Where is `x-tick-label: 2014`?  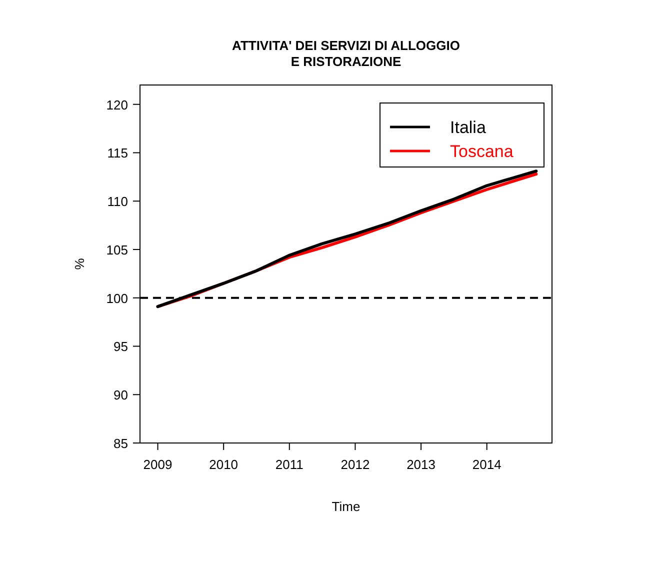 x-tick-label: 2014 is located at coordinates (487, 464).